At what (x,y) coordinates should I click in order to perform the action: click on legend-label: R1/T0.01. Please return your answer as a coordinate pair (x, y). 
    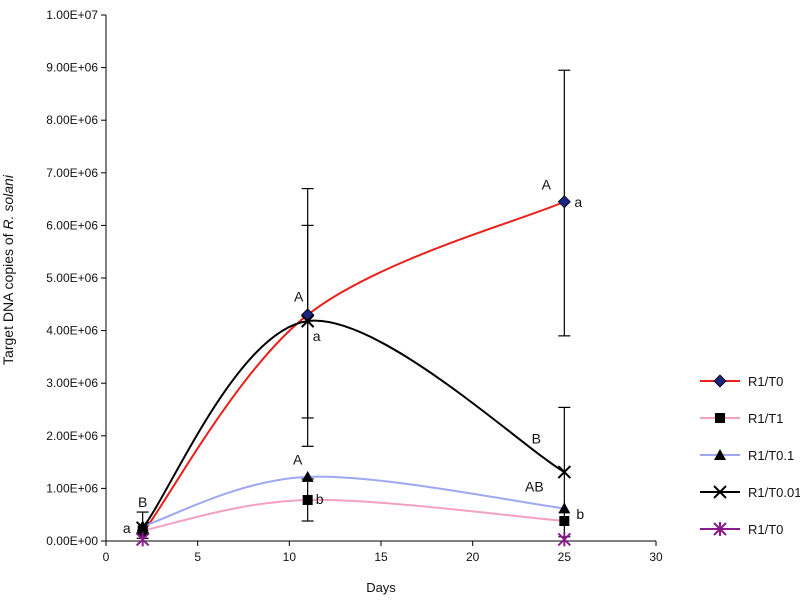
    Looking at the image, I should click on (774, 492).